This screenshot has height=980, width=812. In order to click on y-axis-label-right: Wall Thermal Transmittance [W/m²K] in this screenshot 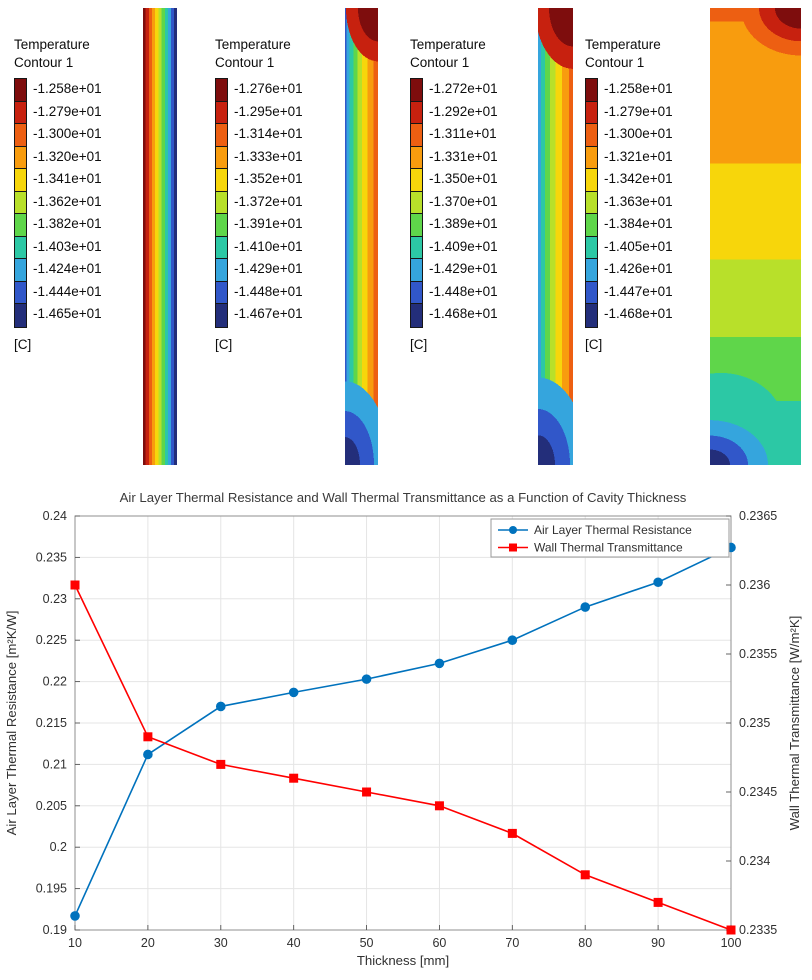, I will do `click(794, 723)`.